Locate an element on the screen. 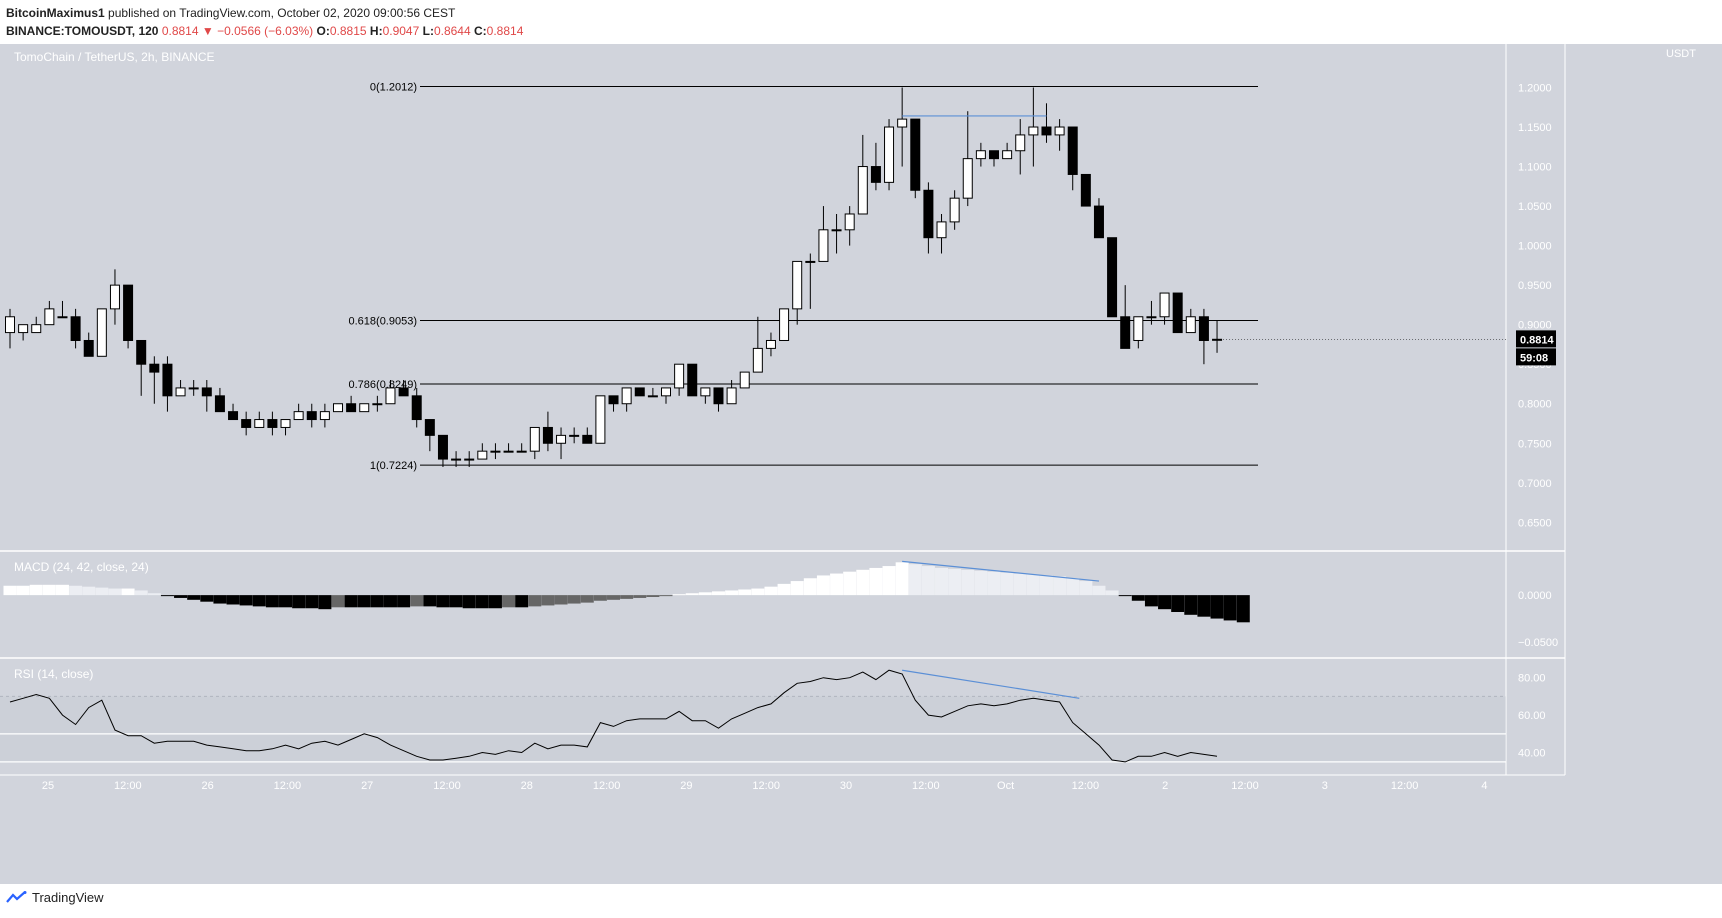  rsi-tick-label: 40.00 is located at coordinates (1532, 754).